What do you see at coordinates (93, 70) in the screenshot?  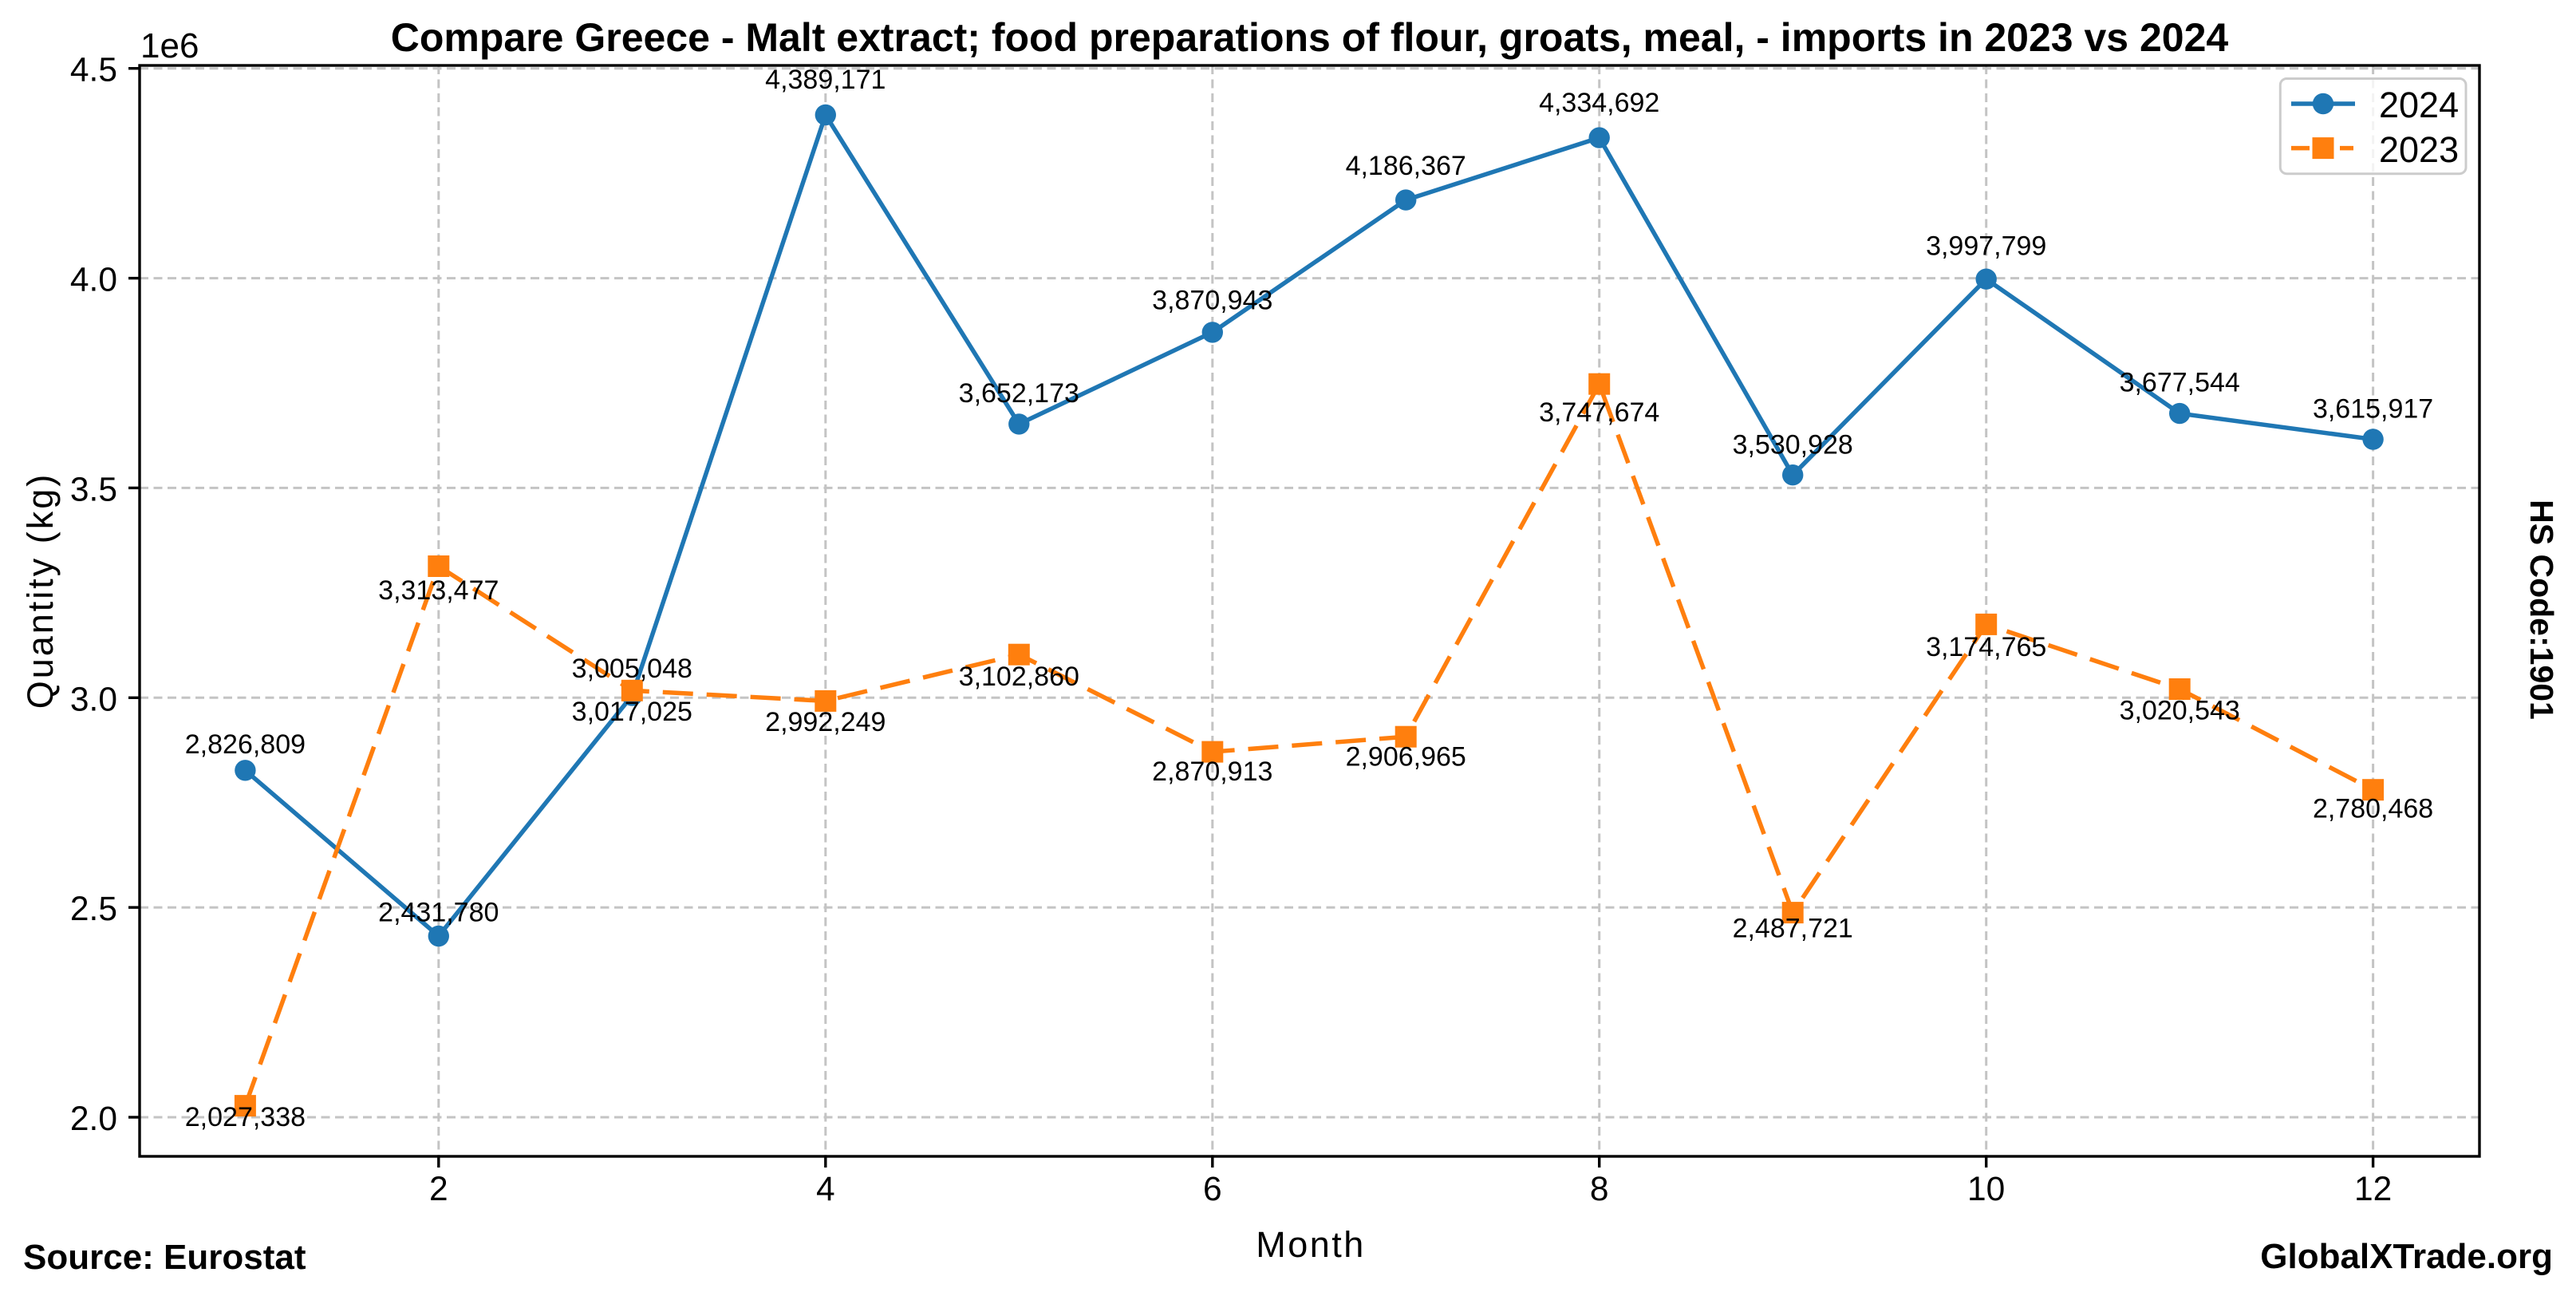 I see `svg-text: 4.5` at bounding box center [93, 70].